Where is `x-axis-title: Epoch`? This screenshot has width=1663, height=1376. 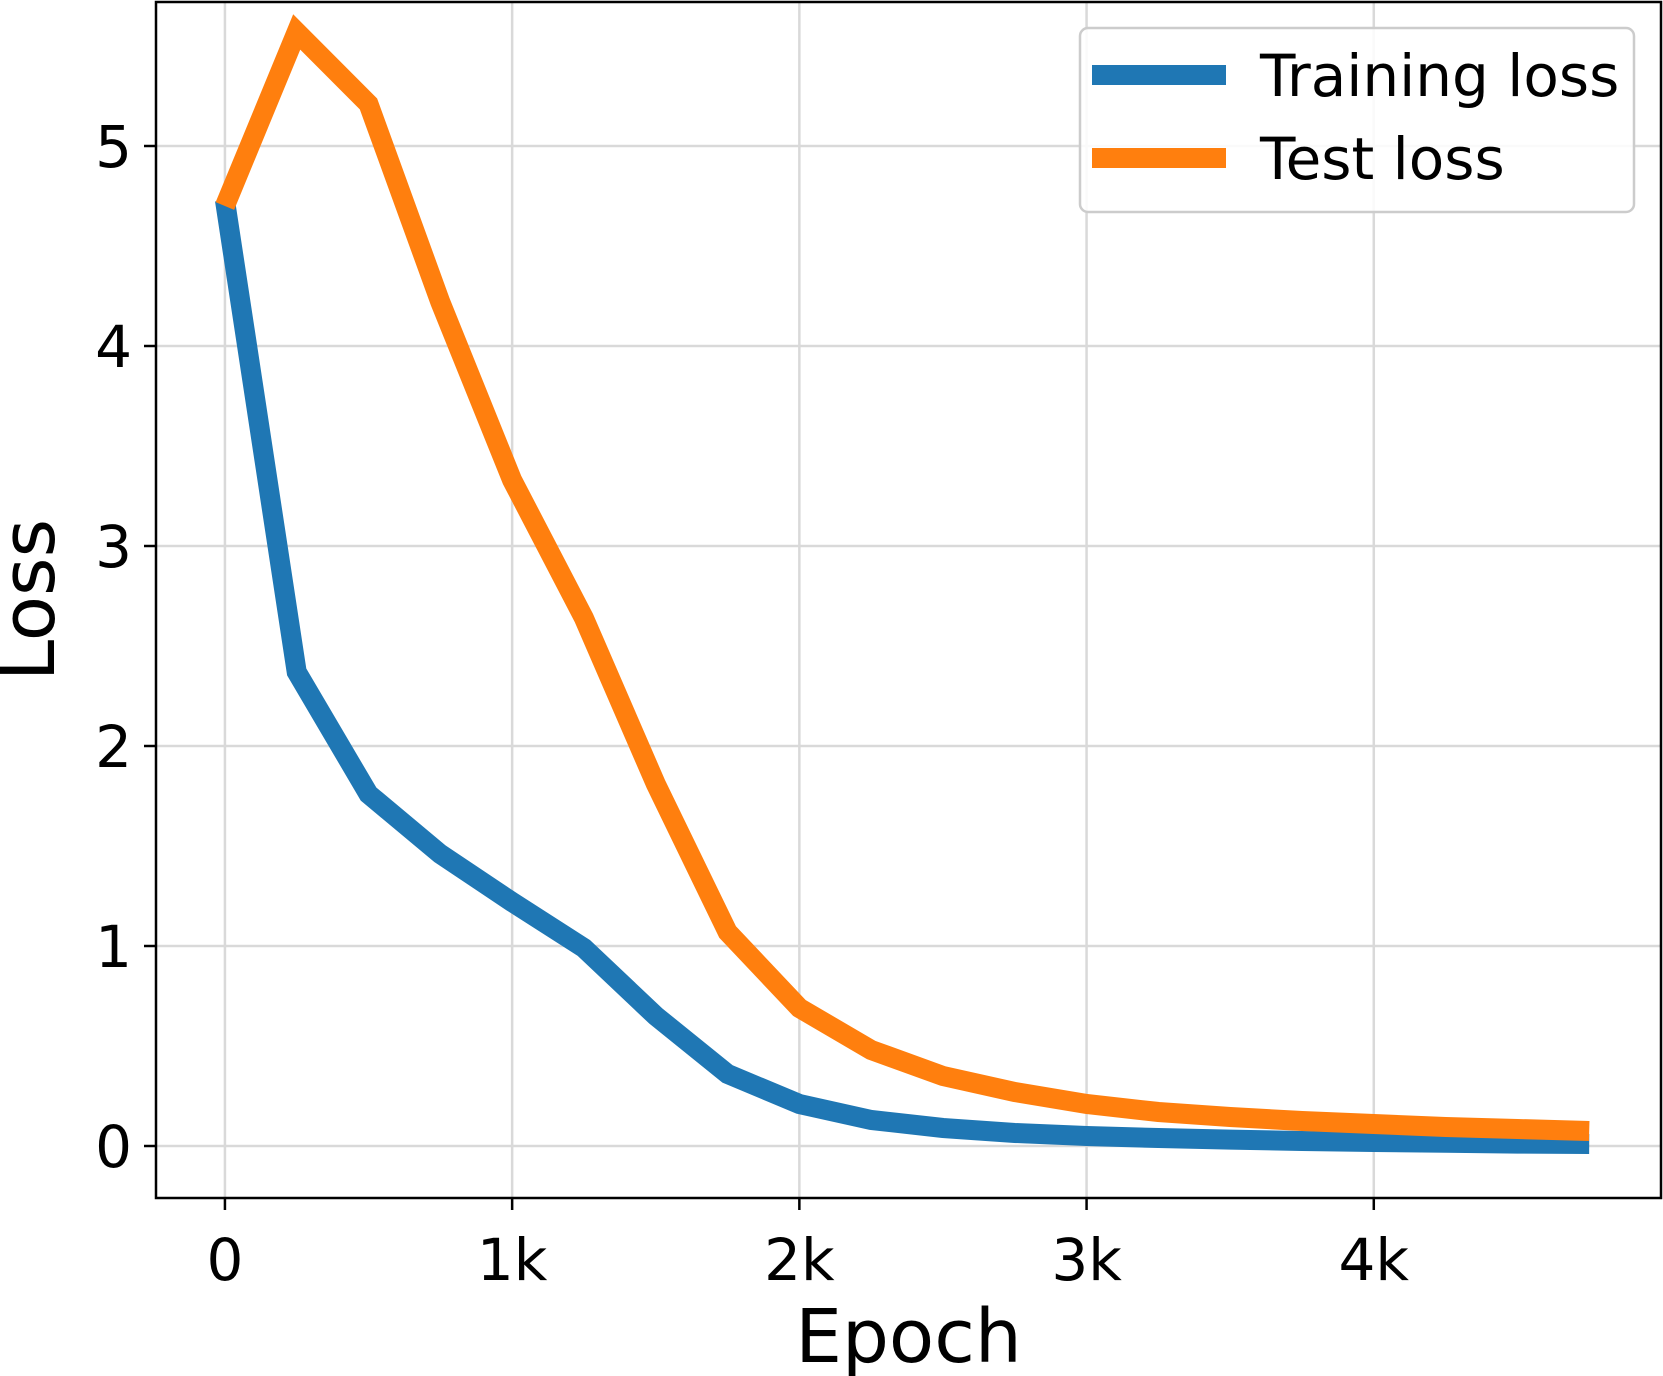
x-axis-title: Epoch is located at coordinates (908, 1335).